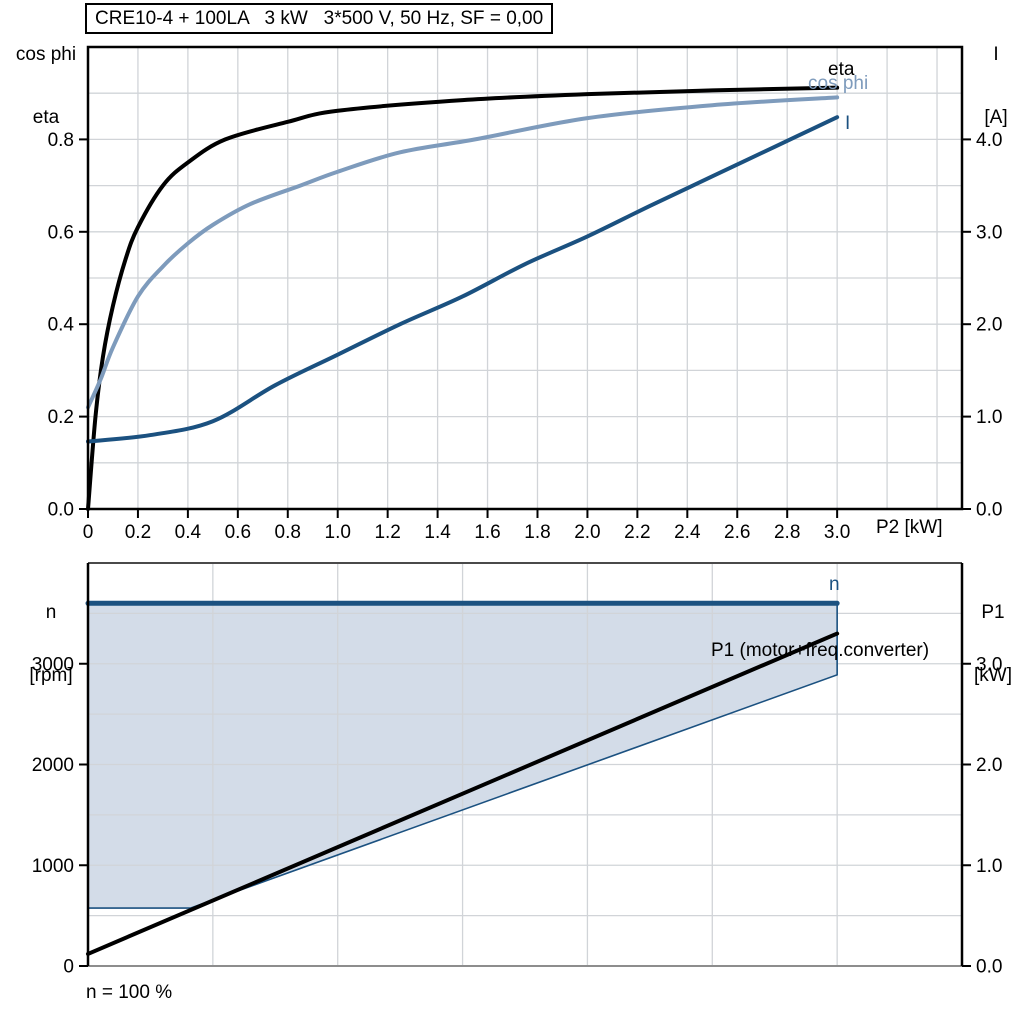 This screenshot has height=1024, width=1024. What do you see at coordinates (46, 54) in the screenshot?
I see `axis-title-cos-phi: cos phi` at bounding box center [46, 54].